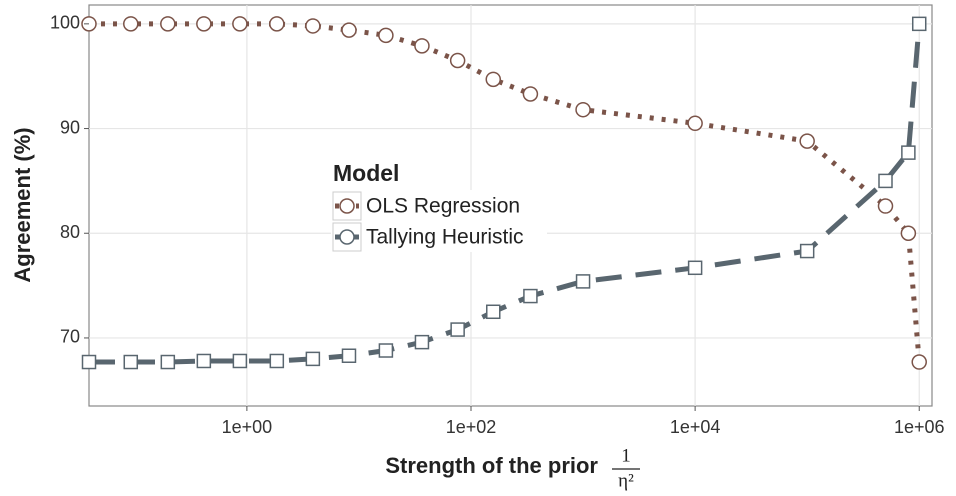 The image size is (956, 496). Describe the element at coordinates (443, 206) in the screenshot. I see `legend-label: OLS Regression` at that location.